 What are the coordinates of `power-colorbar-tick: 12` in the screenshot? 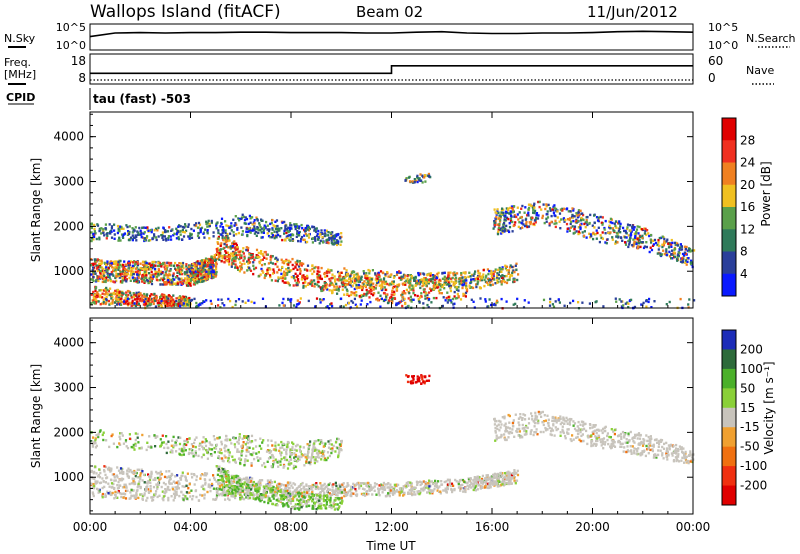 It's located at (747, 229).